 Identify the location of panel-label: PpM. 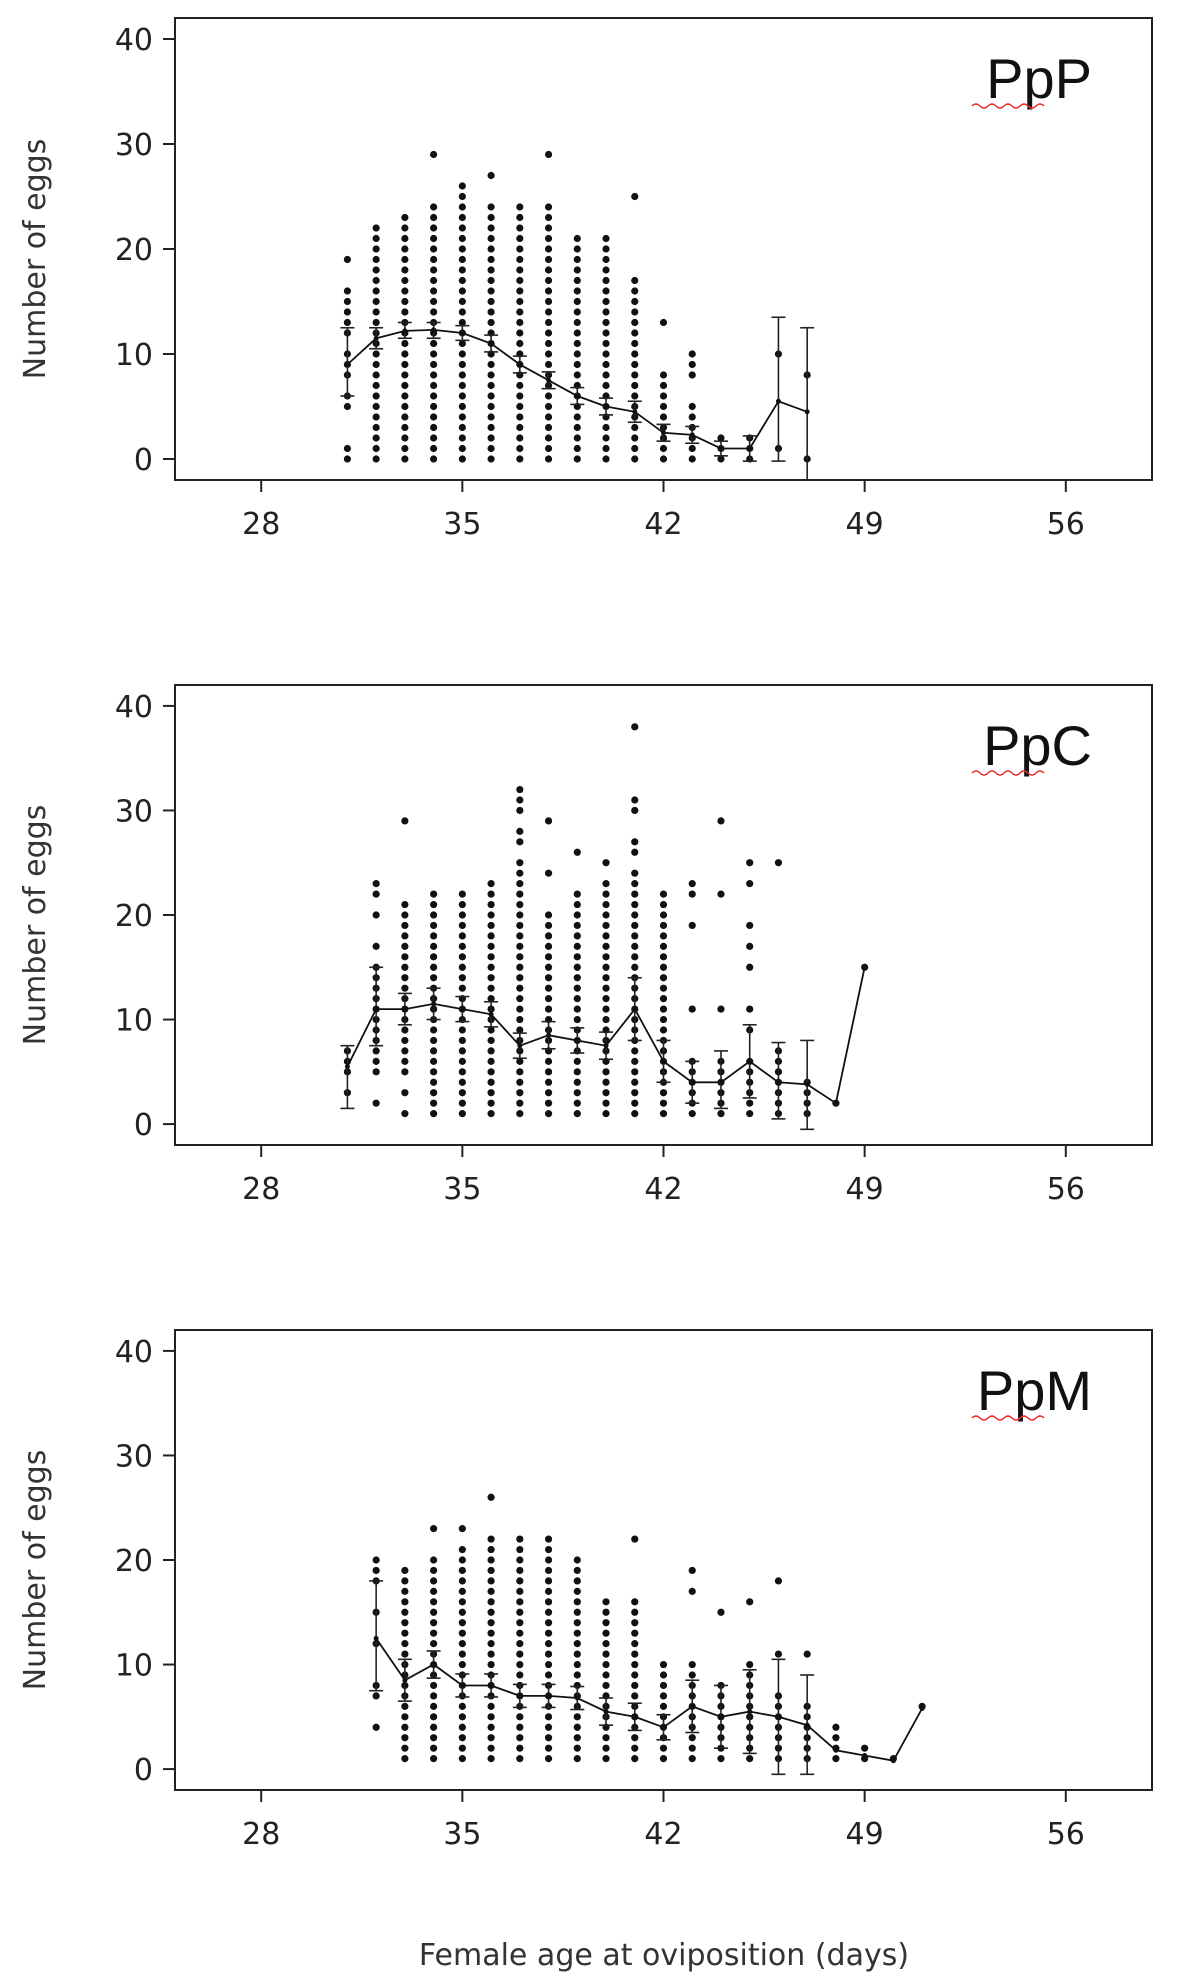
(1034, 1390).